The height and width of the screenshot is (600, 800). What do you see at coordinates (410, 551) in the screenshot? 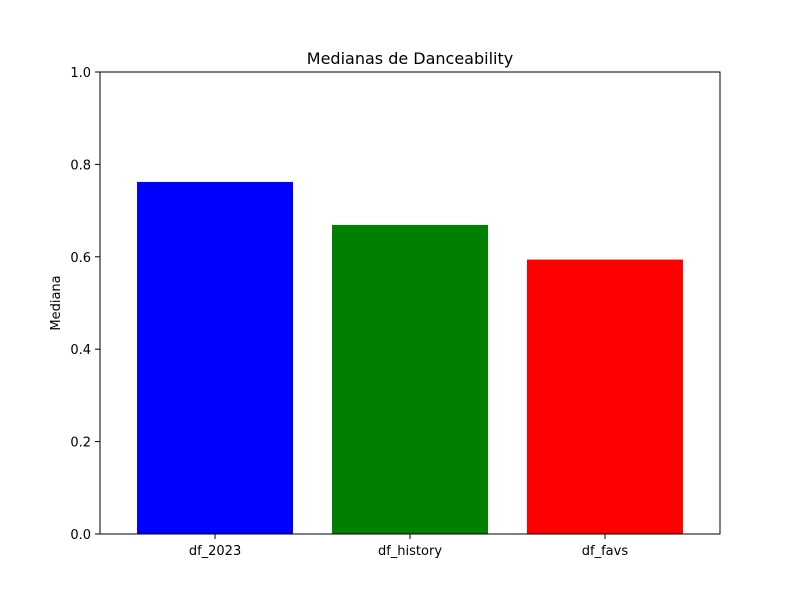
I see `x-tick-label: df_history` at bounding box center [410, 551].